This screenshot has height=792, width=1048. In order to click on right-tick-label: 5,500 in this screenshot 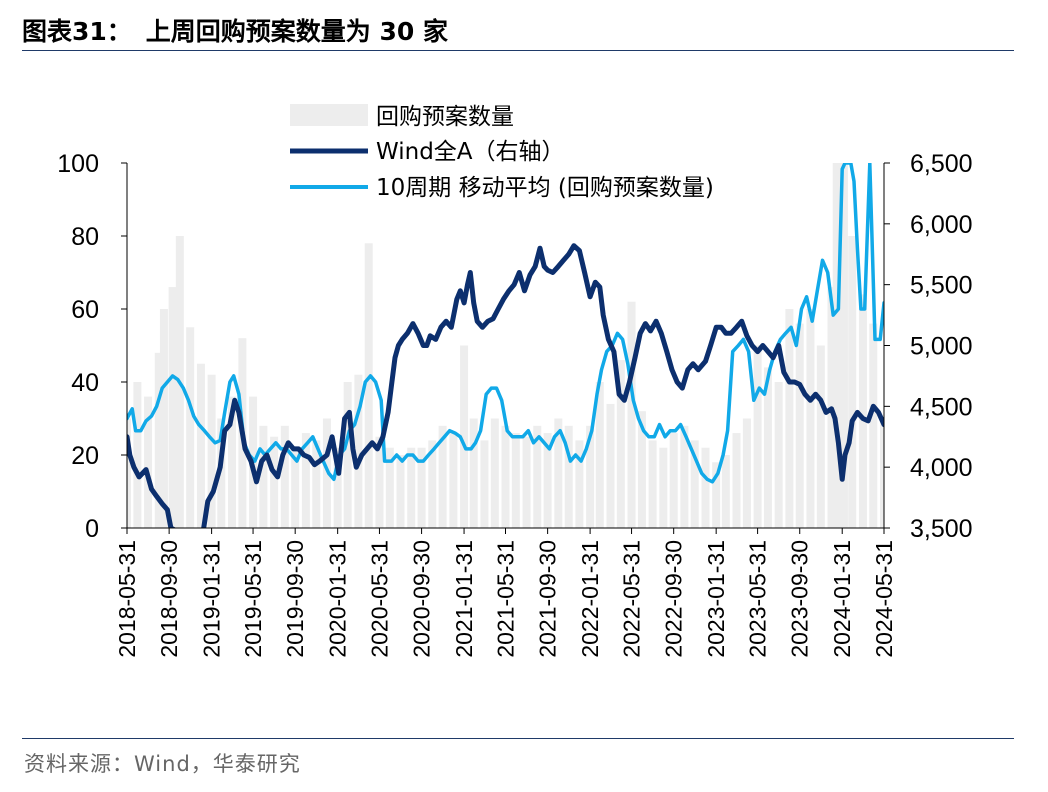, I will do `click(941, 286)`.